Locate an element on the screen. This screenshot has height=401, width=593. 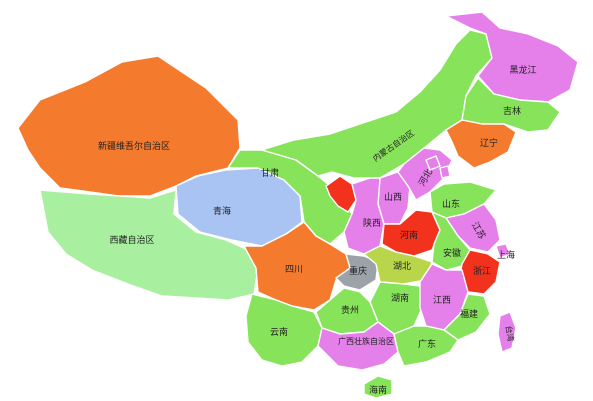
label-jiangxi: 江西 is located at coordinates (442, 300).